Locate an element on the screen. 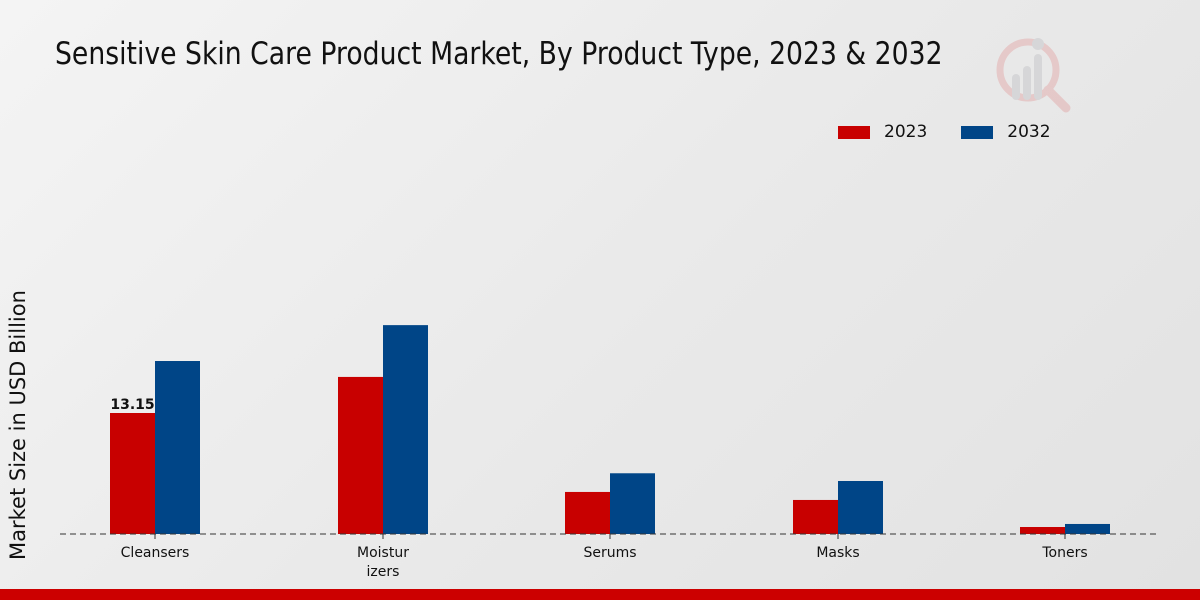 The height and width of the screenshot is (600, 1200). legend-item-2023: 2023 is located at coordinates (882, 132).